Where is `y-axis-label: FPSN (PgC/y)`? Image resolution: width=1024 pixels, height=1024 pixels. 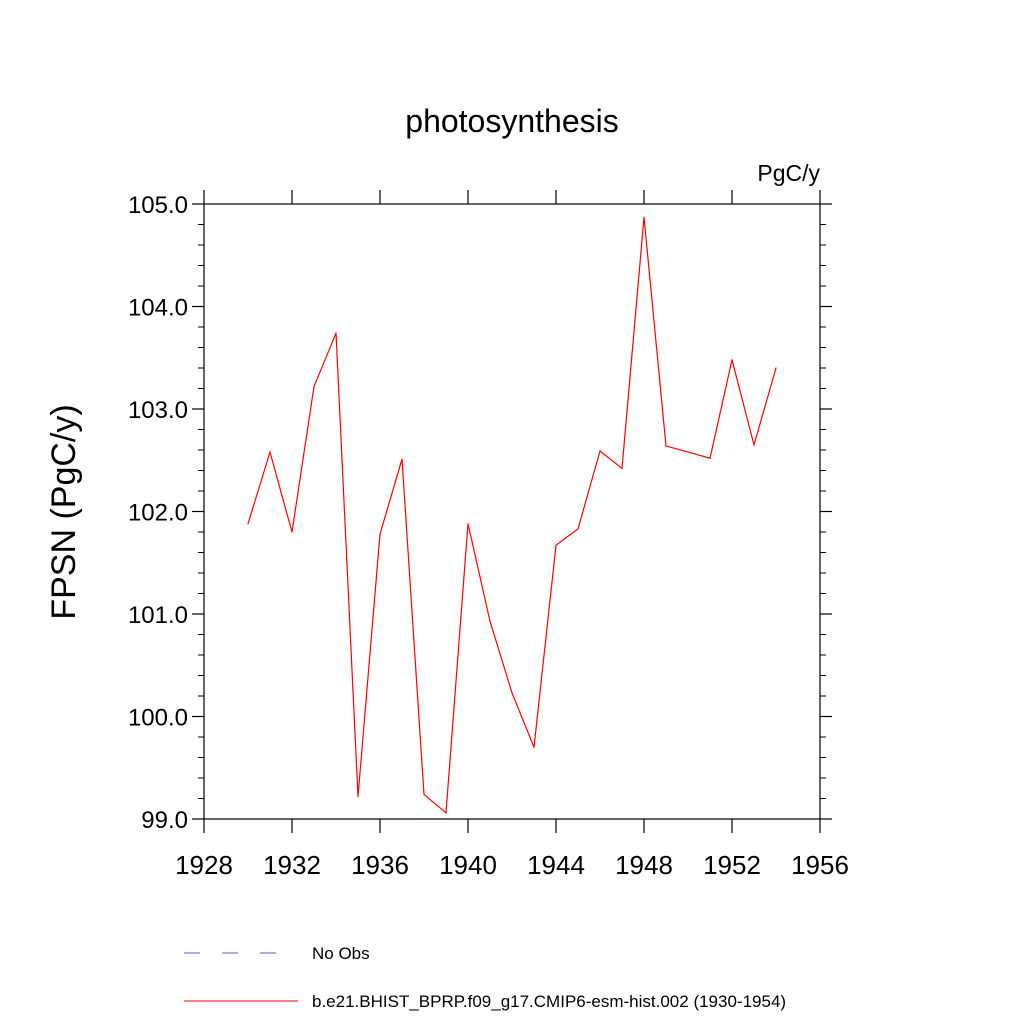 y-axis-label: FPSN (PgC/y) is located at coordinates (64, 511).